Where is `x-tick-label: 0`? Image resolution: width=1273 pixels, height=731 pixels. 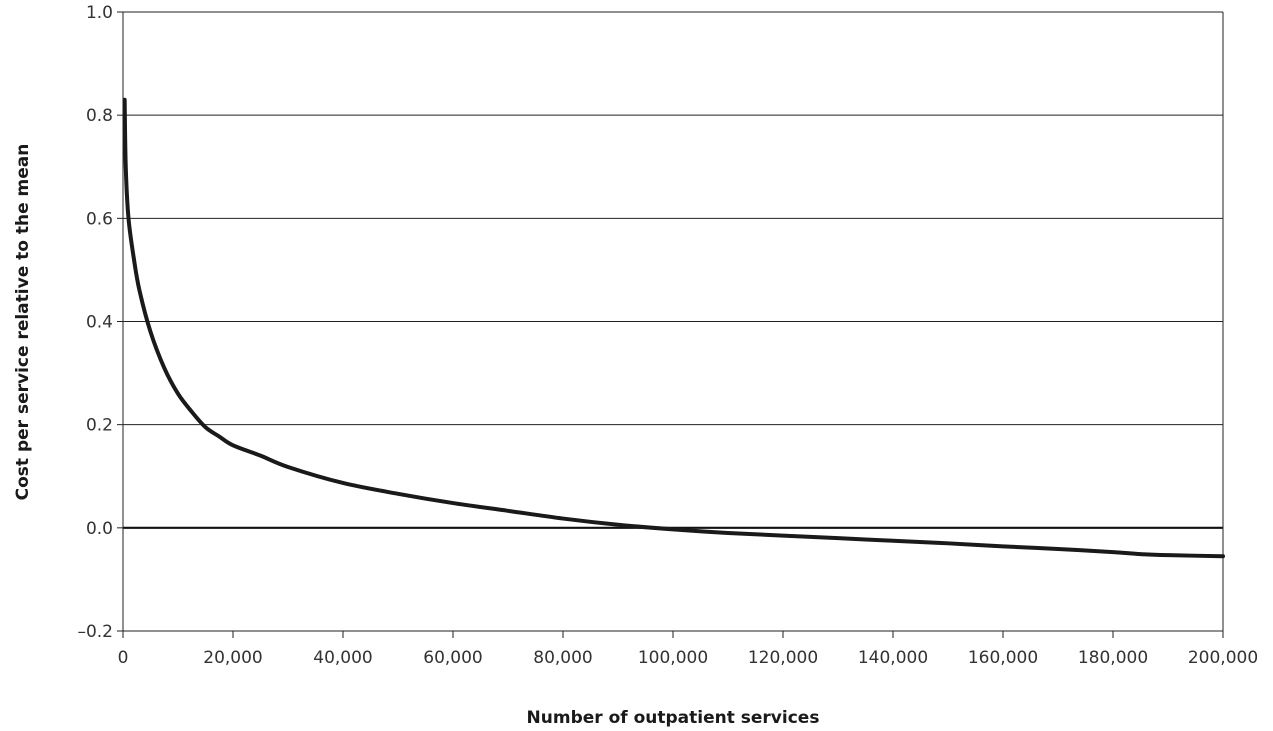
x-tick-label: 0 is located at coordinates (123, 658).